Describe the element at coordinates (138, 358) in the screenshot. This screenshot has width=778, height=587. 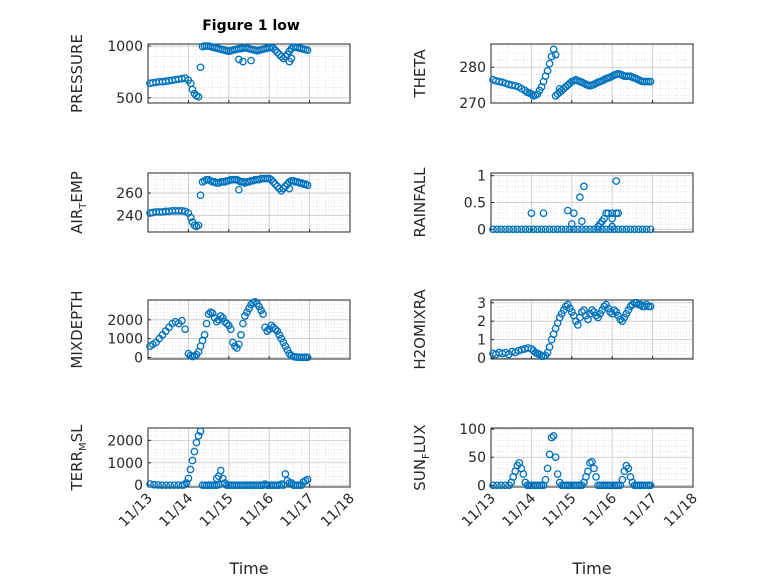
I see `y-tick-label: 0` at that location.